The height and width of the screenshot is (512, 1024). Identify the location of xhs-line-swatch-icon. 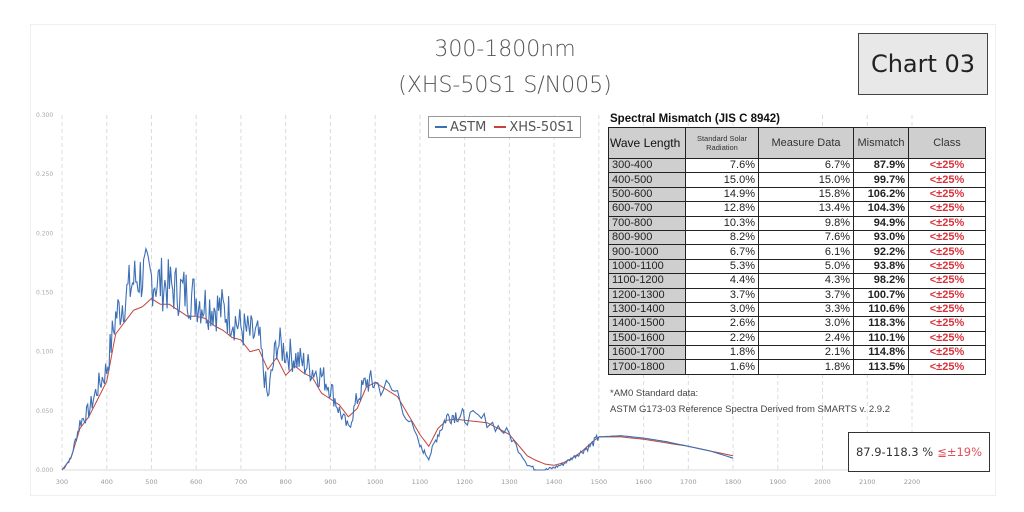
(500, 127).